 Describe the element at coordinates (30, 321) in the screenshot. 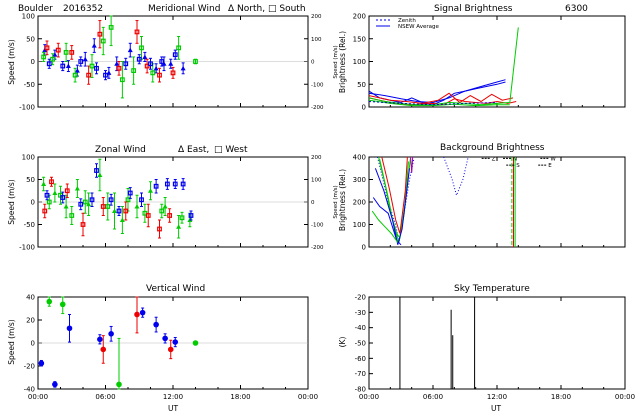

I see `vertical-ytick-label: 20` at that location.